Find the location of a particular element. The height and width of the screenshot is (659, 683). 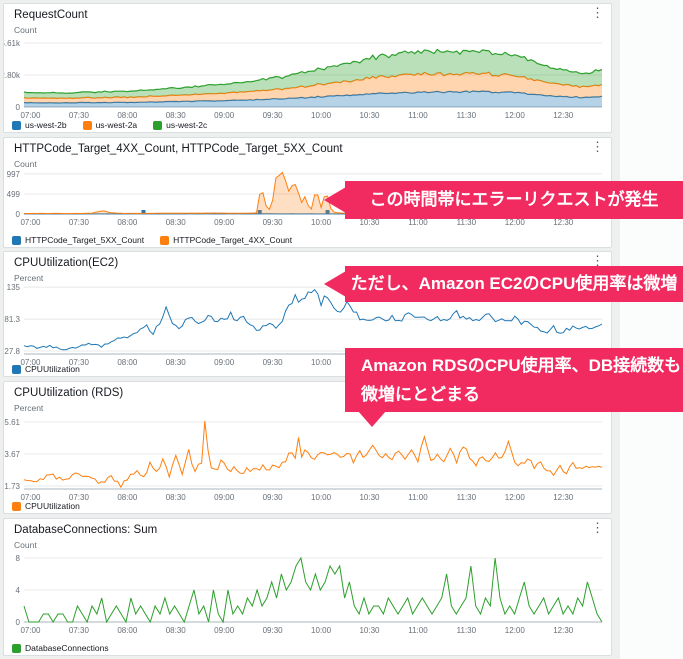

svg-text: 499 is located at coordinates (14, 194).